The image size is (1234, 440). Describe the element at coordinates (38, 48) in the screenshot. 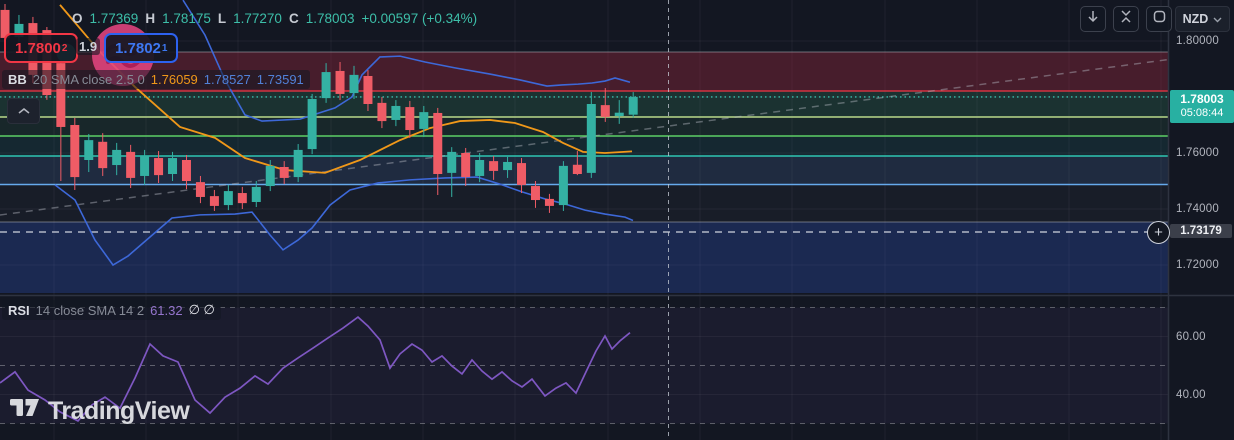

I see `bid-price: 1.7800` at that location.